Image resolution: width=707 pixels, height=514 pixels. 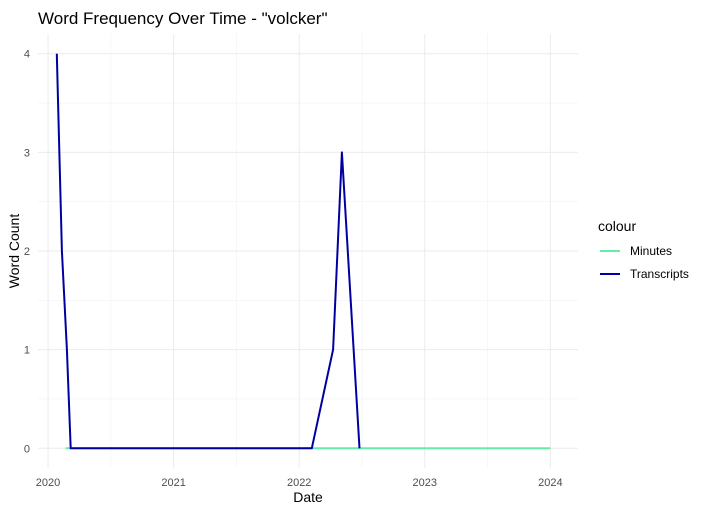 What do you see at coordinates (48, 483) in the screenshot?
I see `x-tick-label: 2020` at bounding box center [48, 483].